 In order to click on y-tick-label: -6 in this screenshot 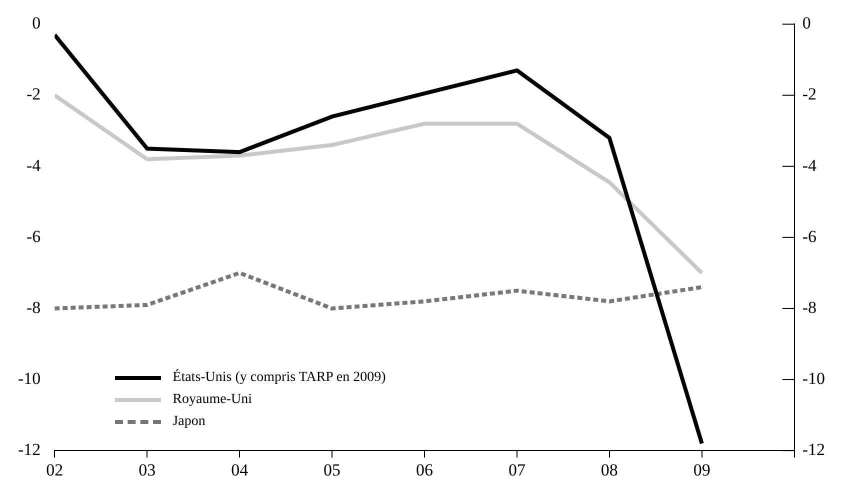, I will do `click(33, 236)`.